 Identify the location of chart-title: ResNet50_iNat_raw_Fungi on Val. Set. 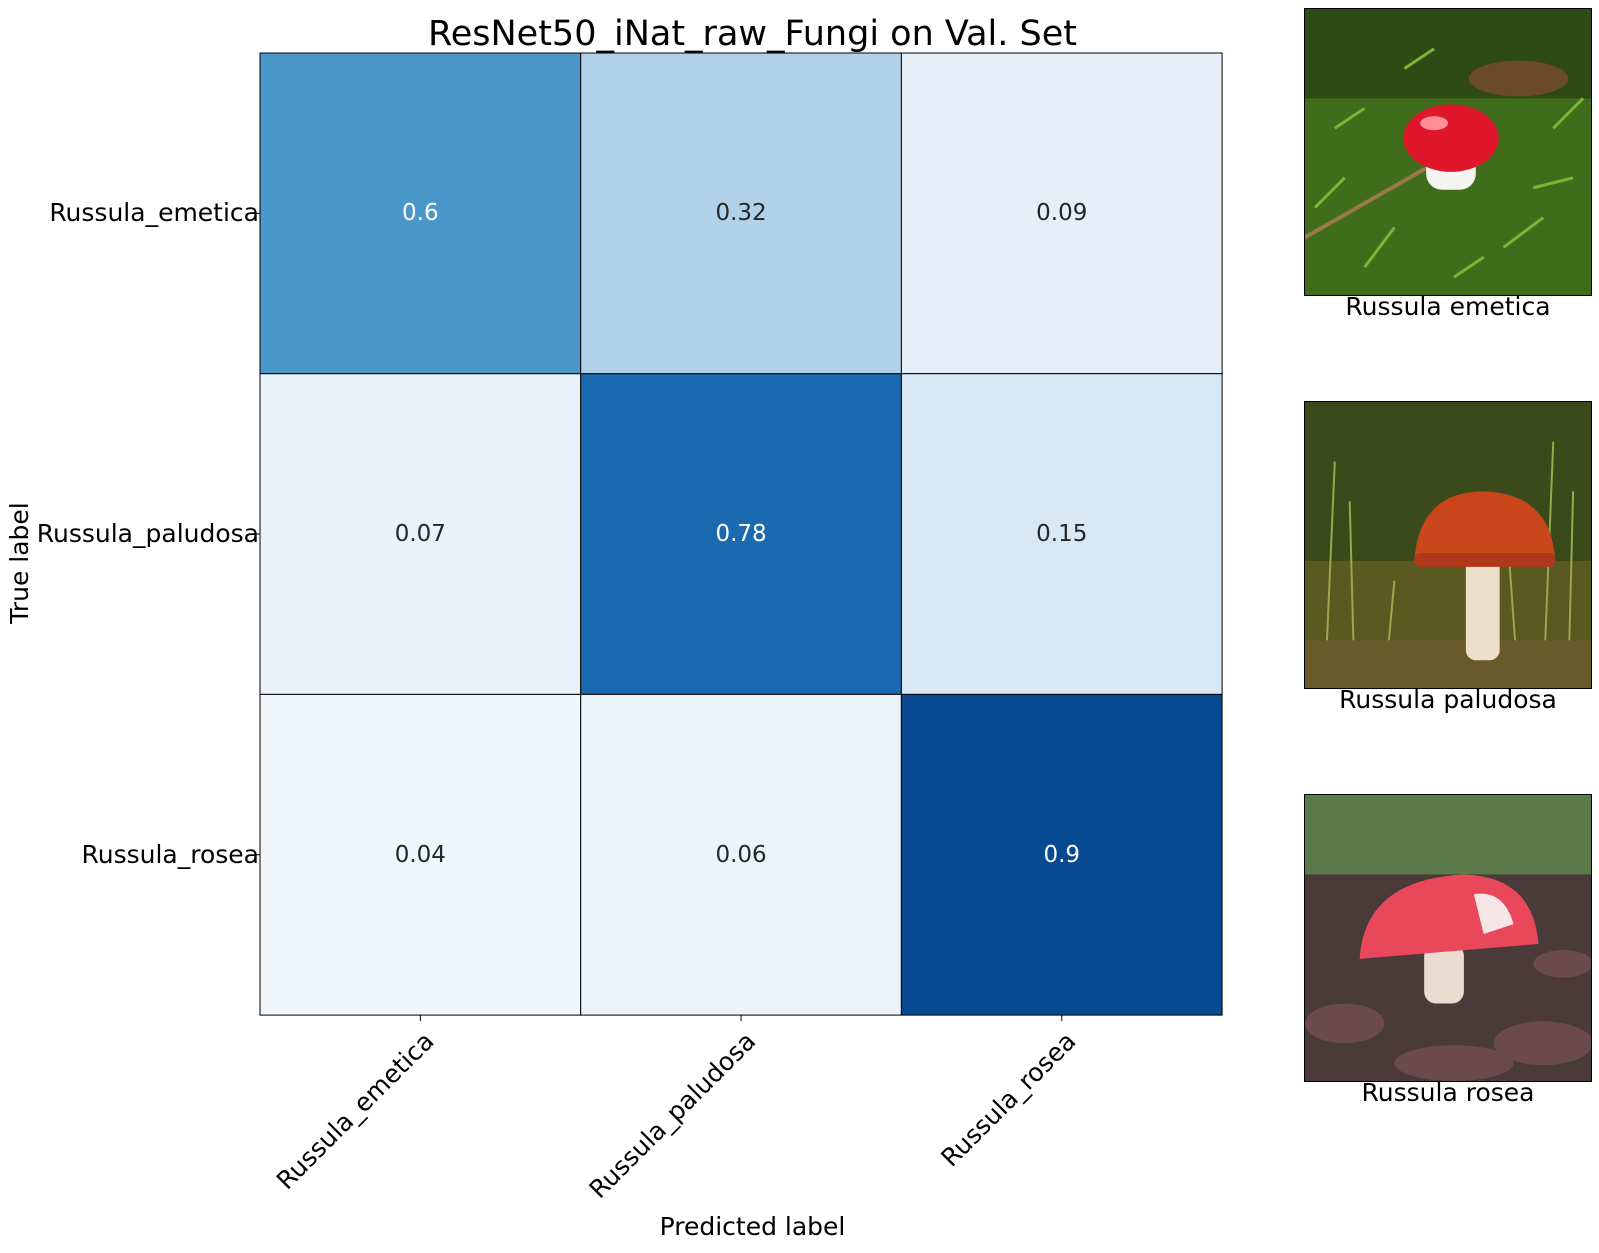
(752, 34).